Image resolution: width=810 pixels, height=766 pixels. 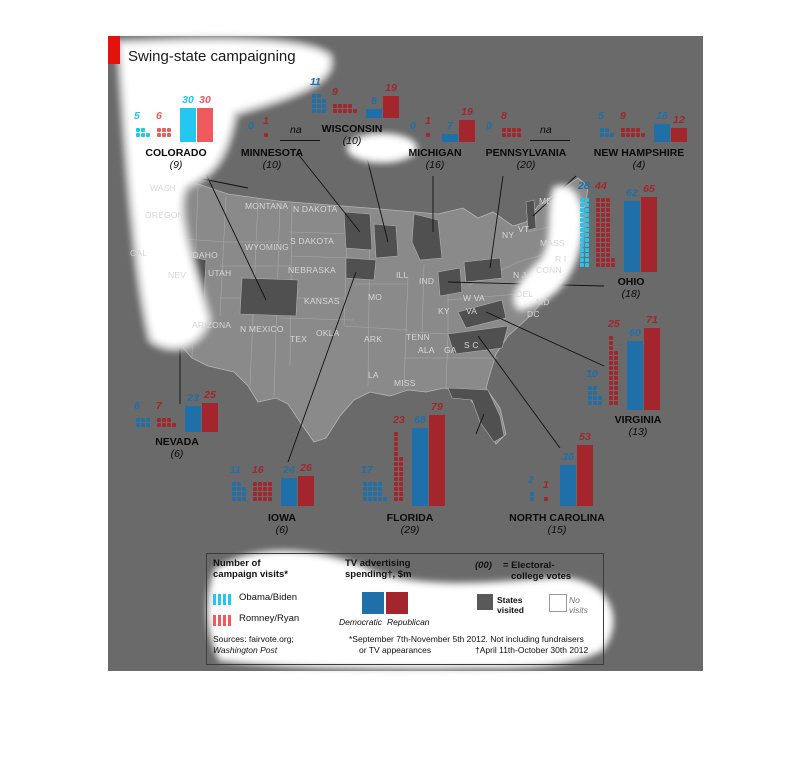 What do you see at coordinates (143, 135) in the screenshot?
I see `colorado-obama-visit-dot` at bounding box center [143, 135].